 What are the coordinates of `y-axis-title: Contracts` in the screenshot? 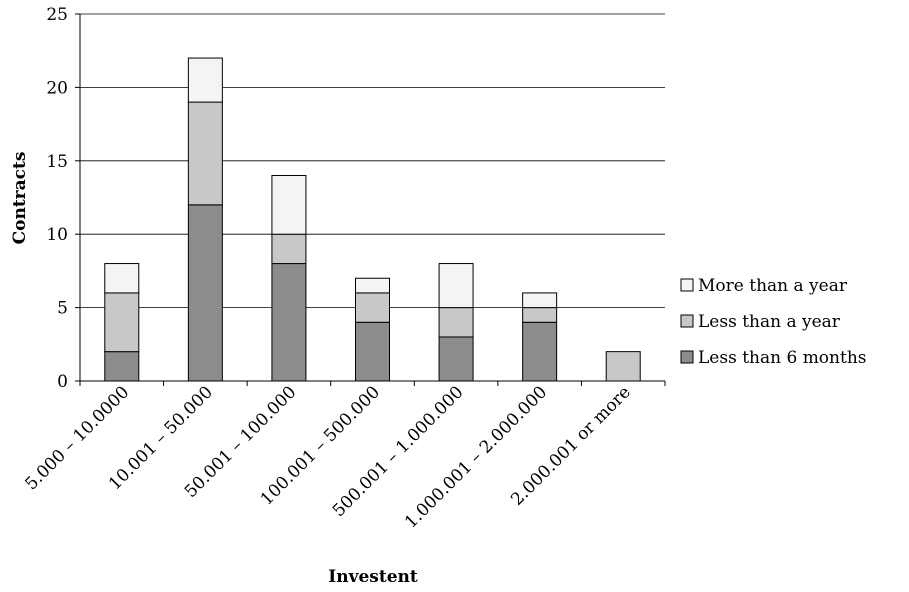 It's located at (20, 198).